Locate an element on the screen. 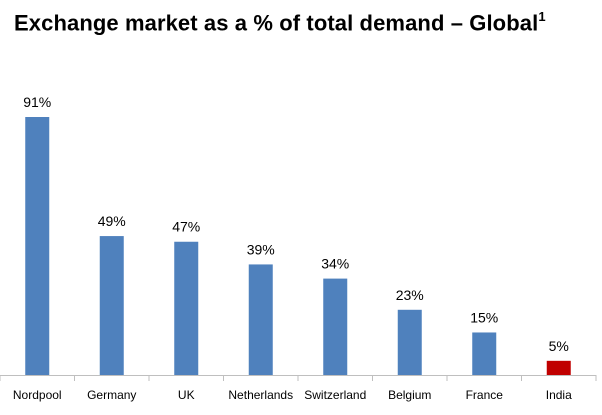 The width and height of the screenshot is (602, 415). category-label-india: India is located at coordinates (559, 395).